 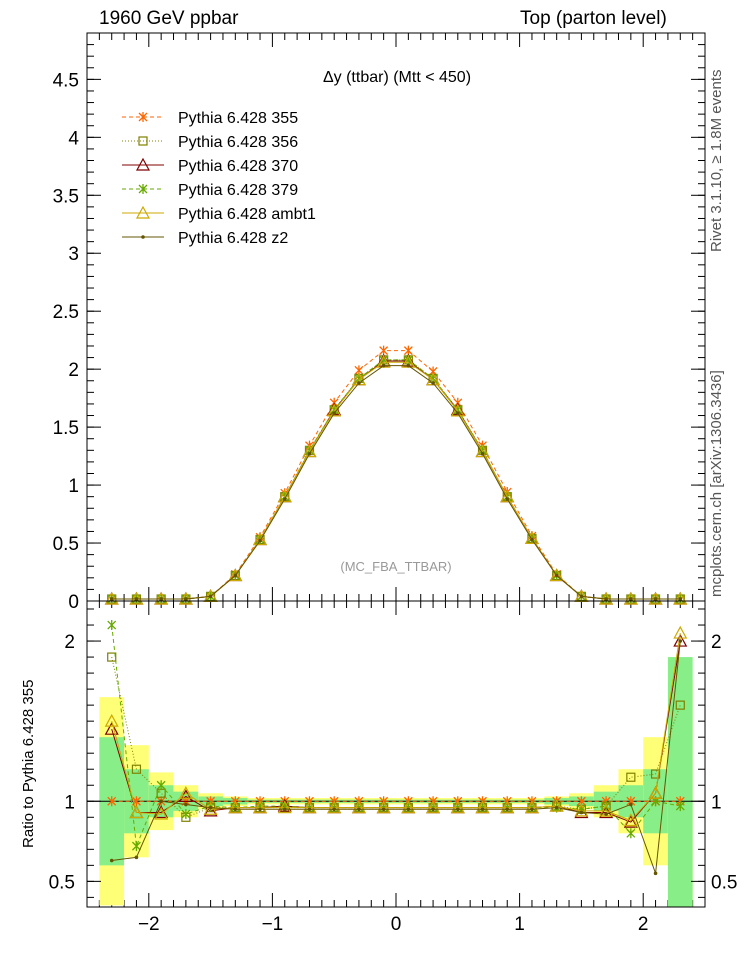 What do you see at coordinates (66, 312) in the screenshot?
I see `y-tick-label: 2.5` at bounding box center [66, 312].